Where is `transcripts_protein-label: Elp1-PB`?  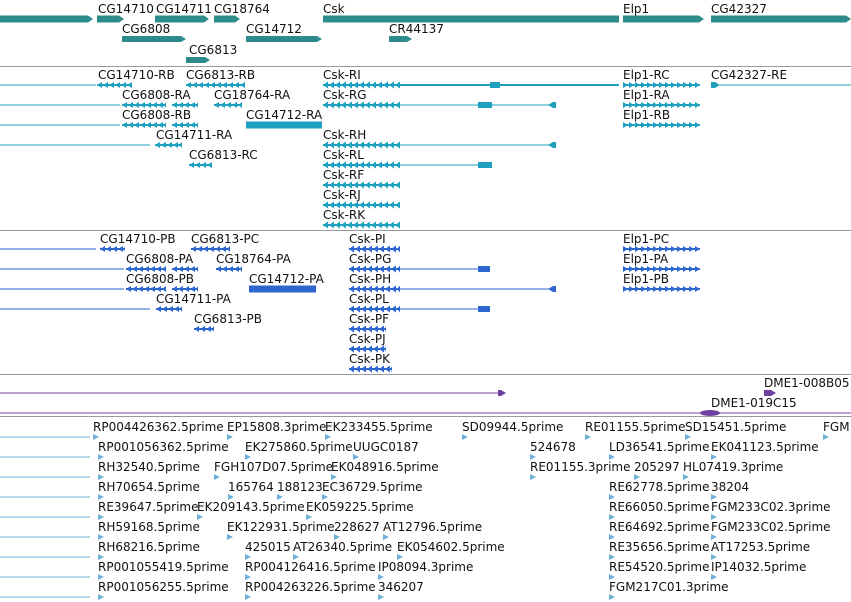
transcripts_protein-label: Elp1-PB is located at coordinates (646, 279).